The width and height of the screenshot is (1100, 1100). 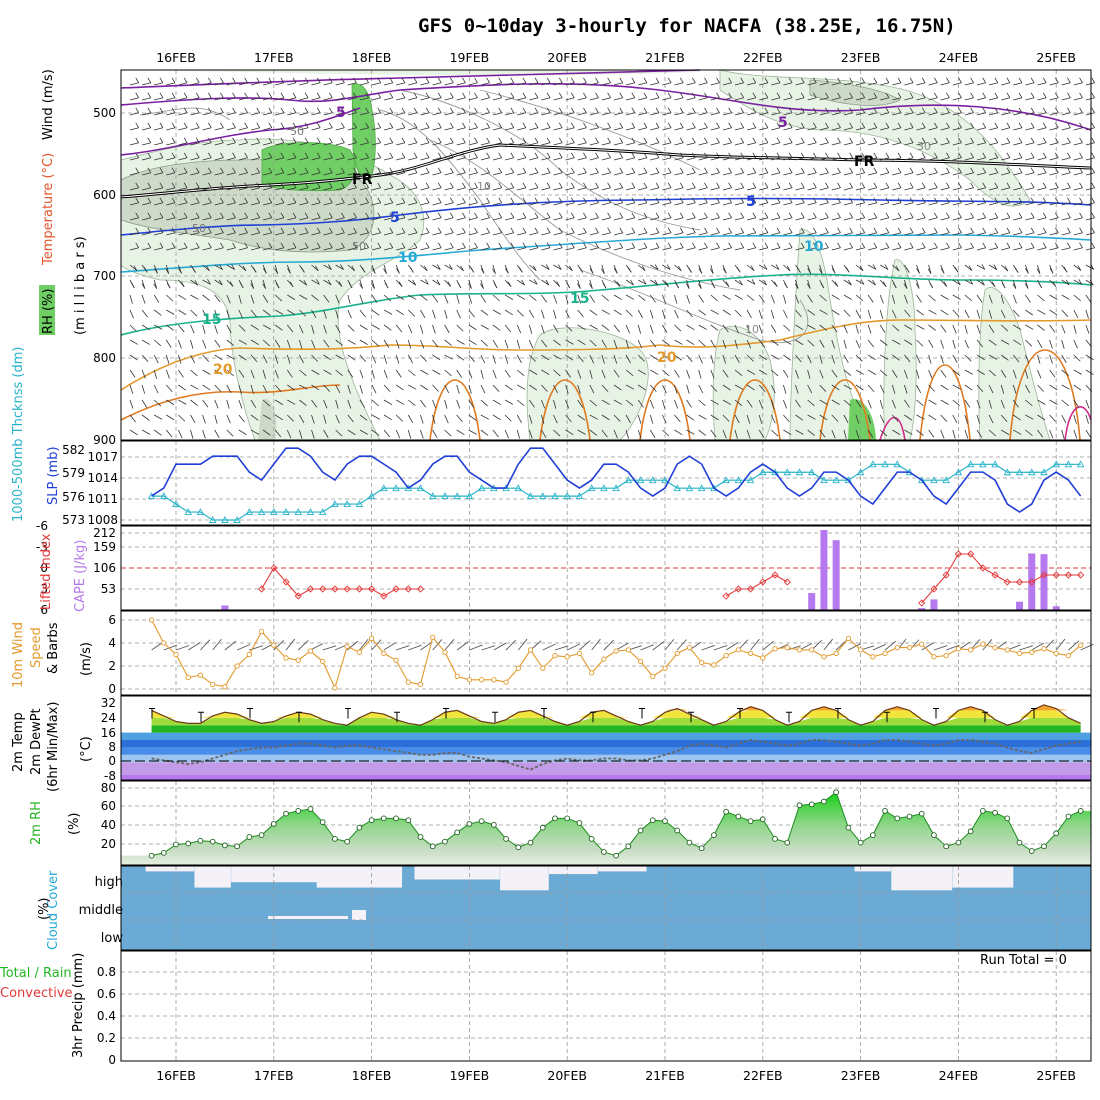 I want to click on cape-tick-label: 106, so click(x=104, y=568).